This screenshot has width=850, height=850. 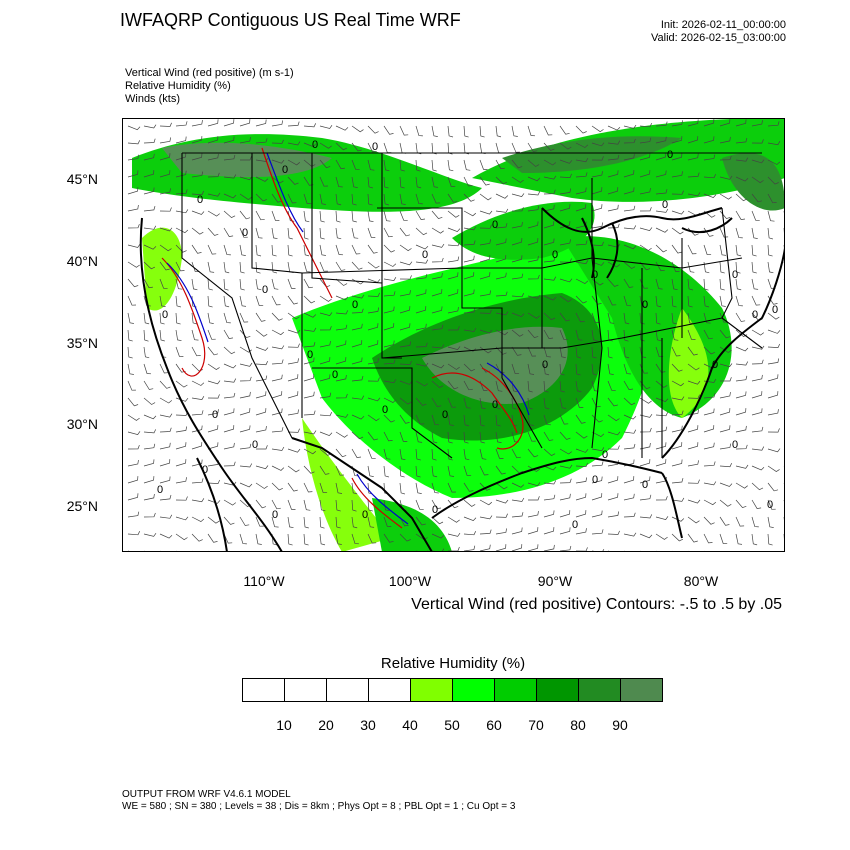 I want to click on field-label-winds: Winds (kts), so click(x=152, y=99).